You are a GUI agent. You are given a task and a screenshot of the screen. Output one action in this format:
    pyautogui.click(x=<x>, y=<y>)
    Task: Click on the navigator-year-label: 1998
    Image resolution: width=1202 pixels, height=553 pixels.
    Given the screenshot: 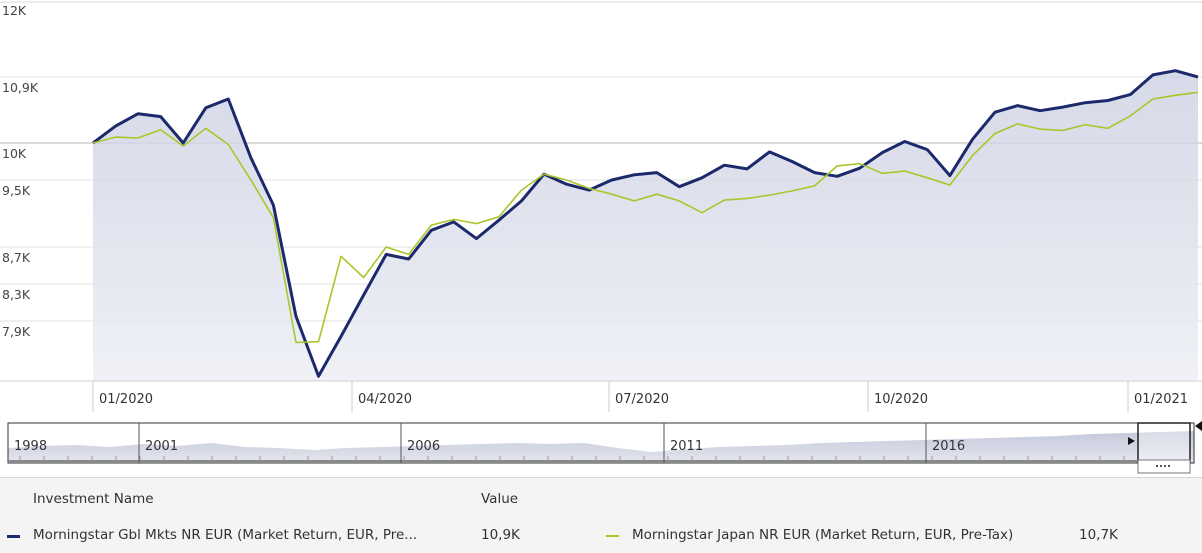 What is the action you would take?
    pyautogui.click(x=30, y=446)
    